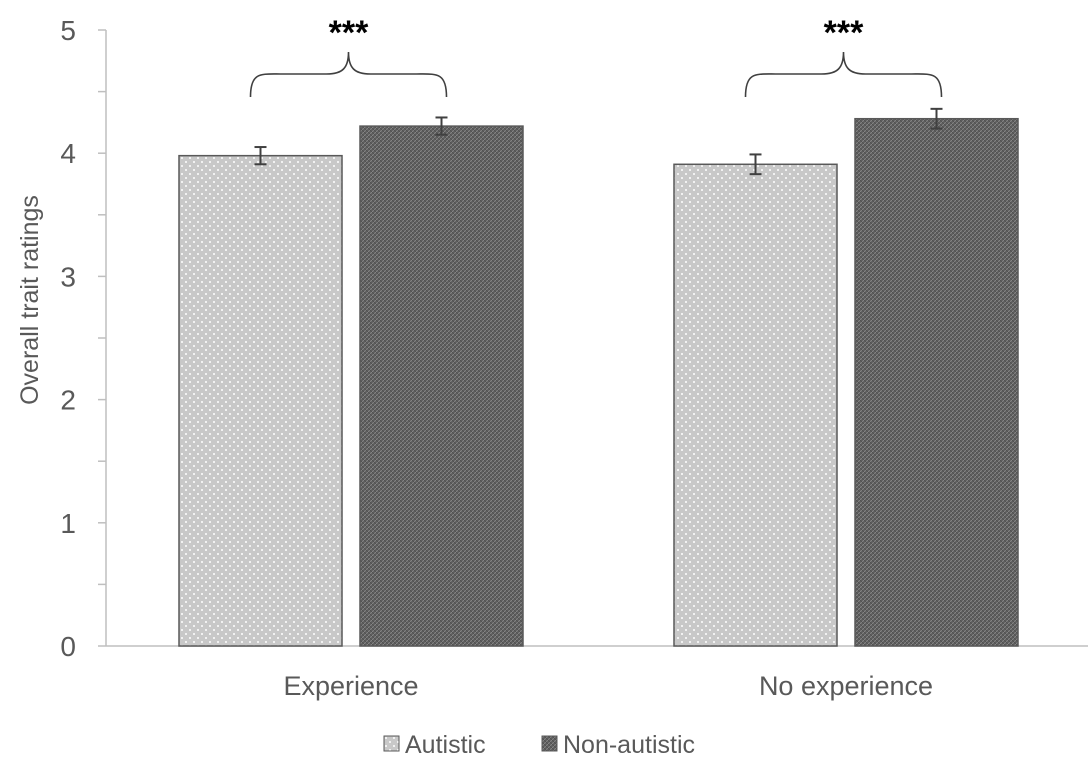 The width and height of the screenshot is (1089, 762). Describe the element at coordinates (598, 141) in the screenshot. I see `error-bars-layer` at that location.